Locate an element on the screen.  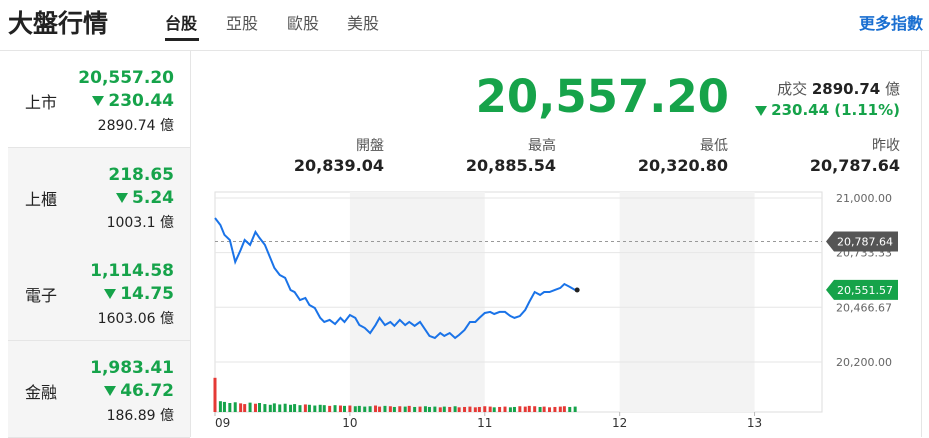
index-change: 46.72 is located at coordinates (139, 391).